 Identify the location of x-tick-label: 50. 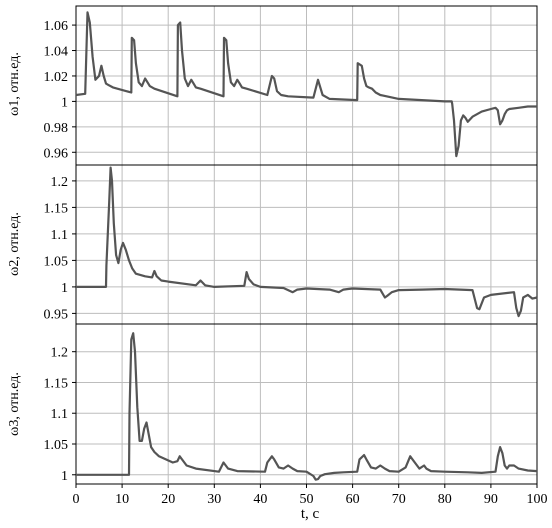
(307, 499).